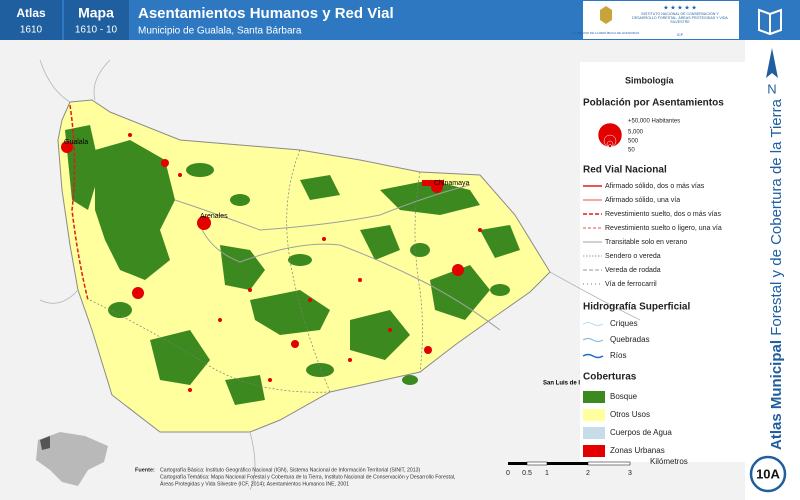  What do you see at coordinates (630, 414) in the screenshot?
I see `cover-label: Otros Usos` at bounding box center [630, 414].